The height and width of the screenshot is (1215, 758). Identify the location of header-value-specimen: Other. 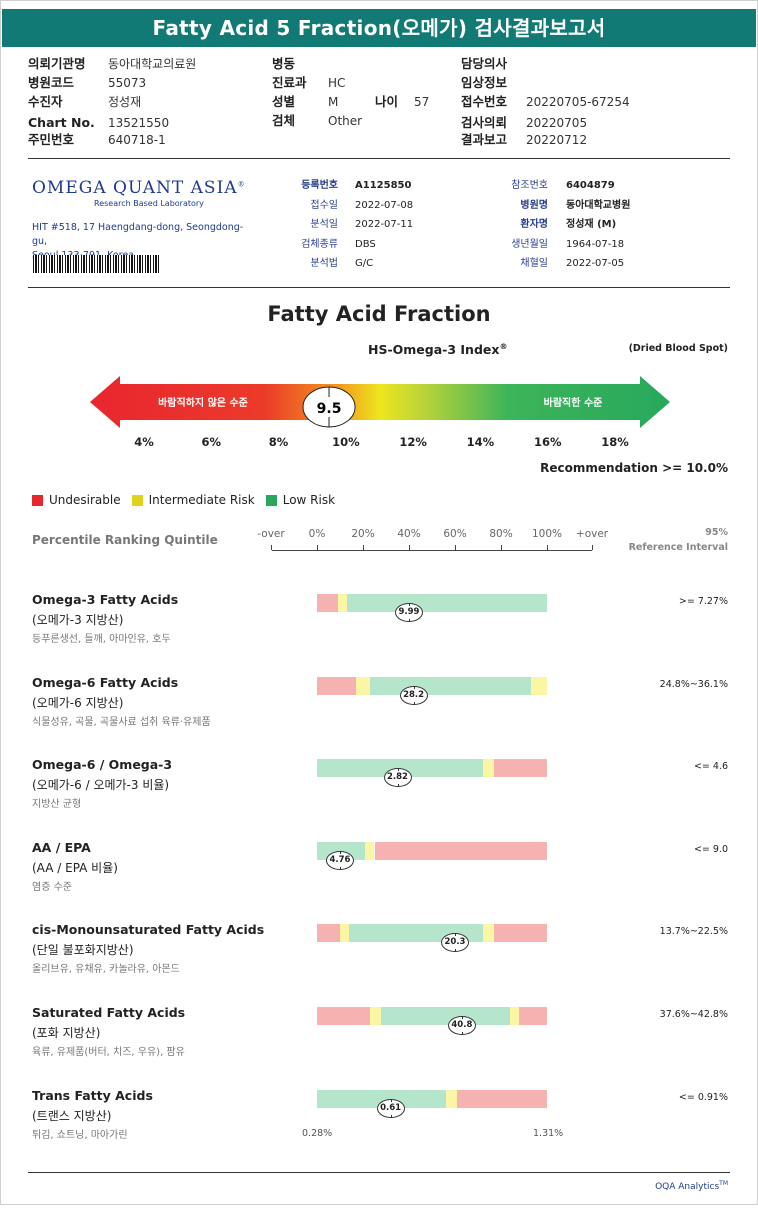
(345, 121).